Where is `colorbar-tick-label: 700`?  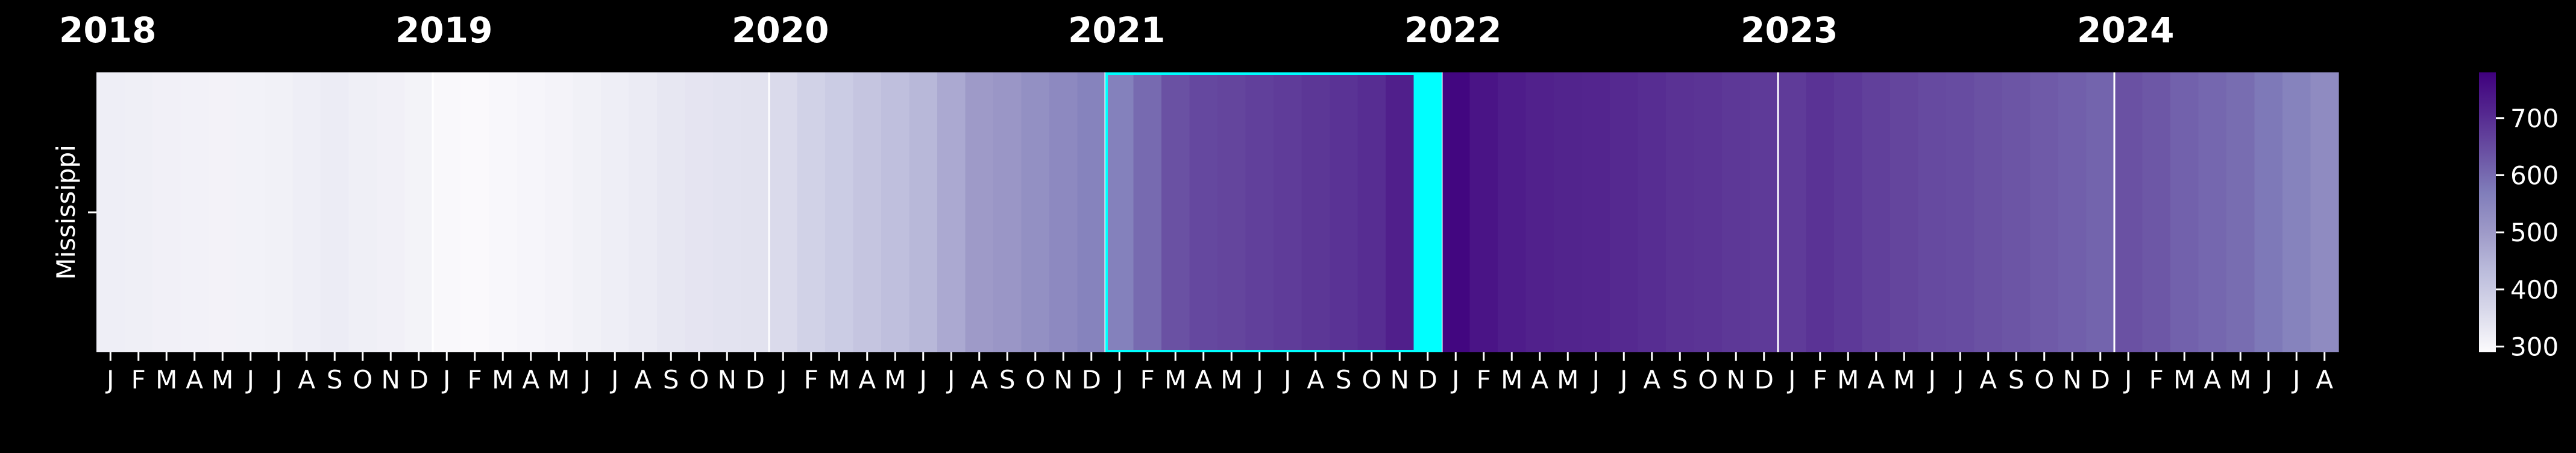
colorbar-tick-label: 700 is located at coordinates (2534, 119).